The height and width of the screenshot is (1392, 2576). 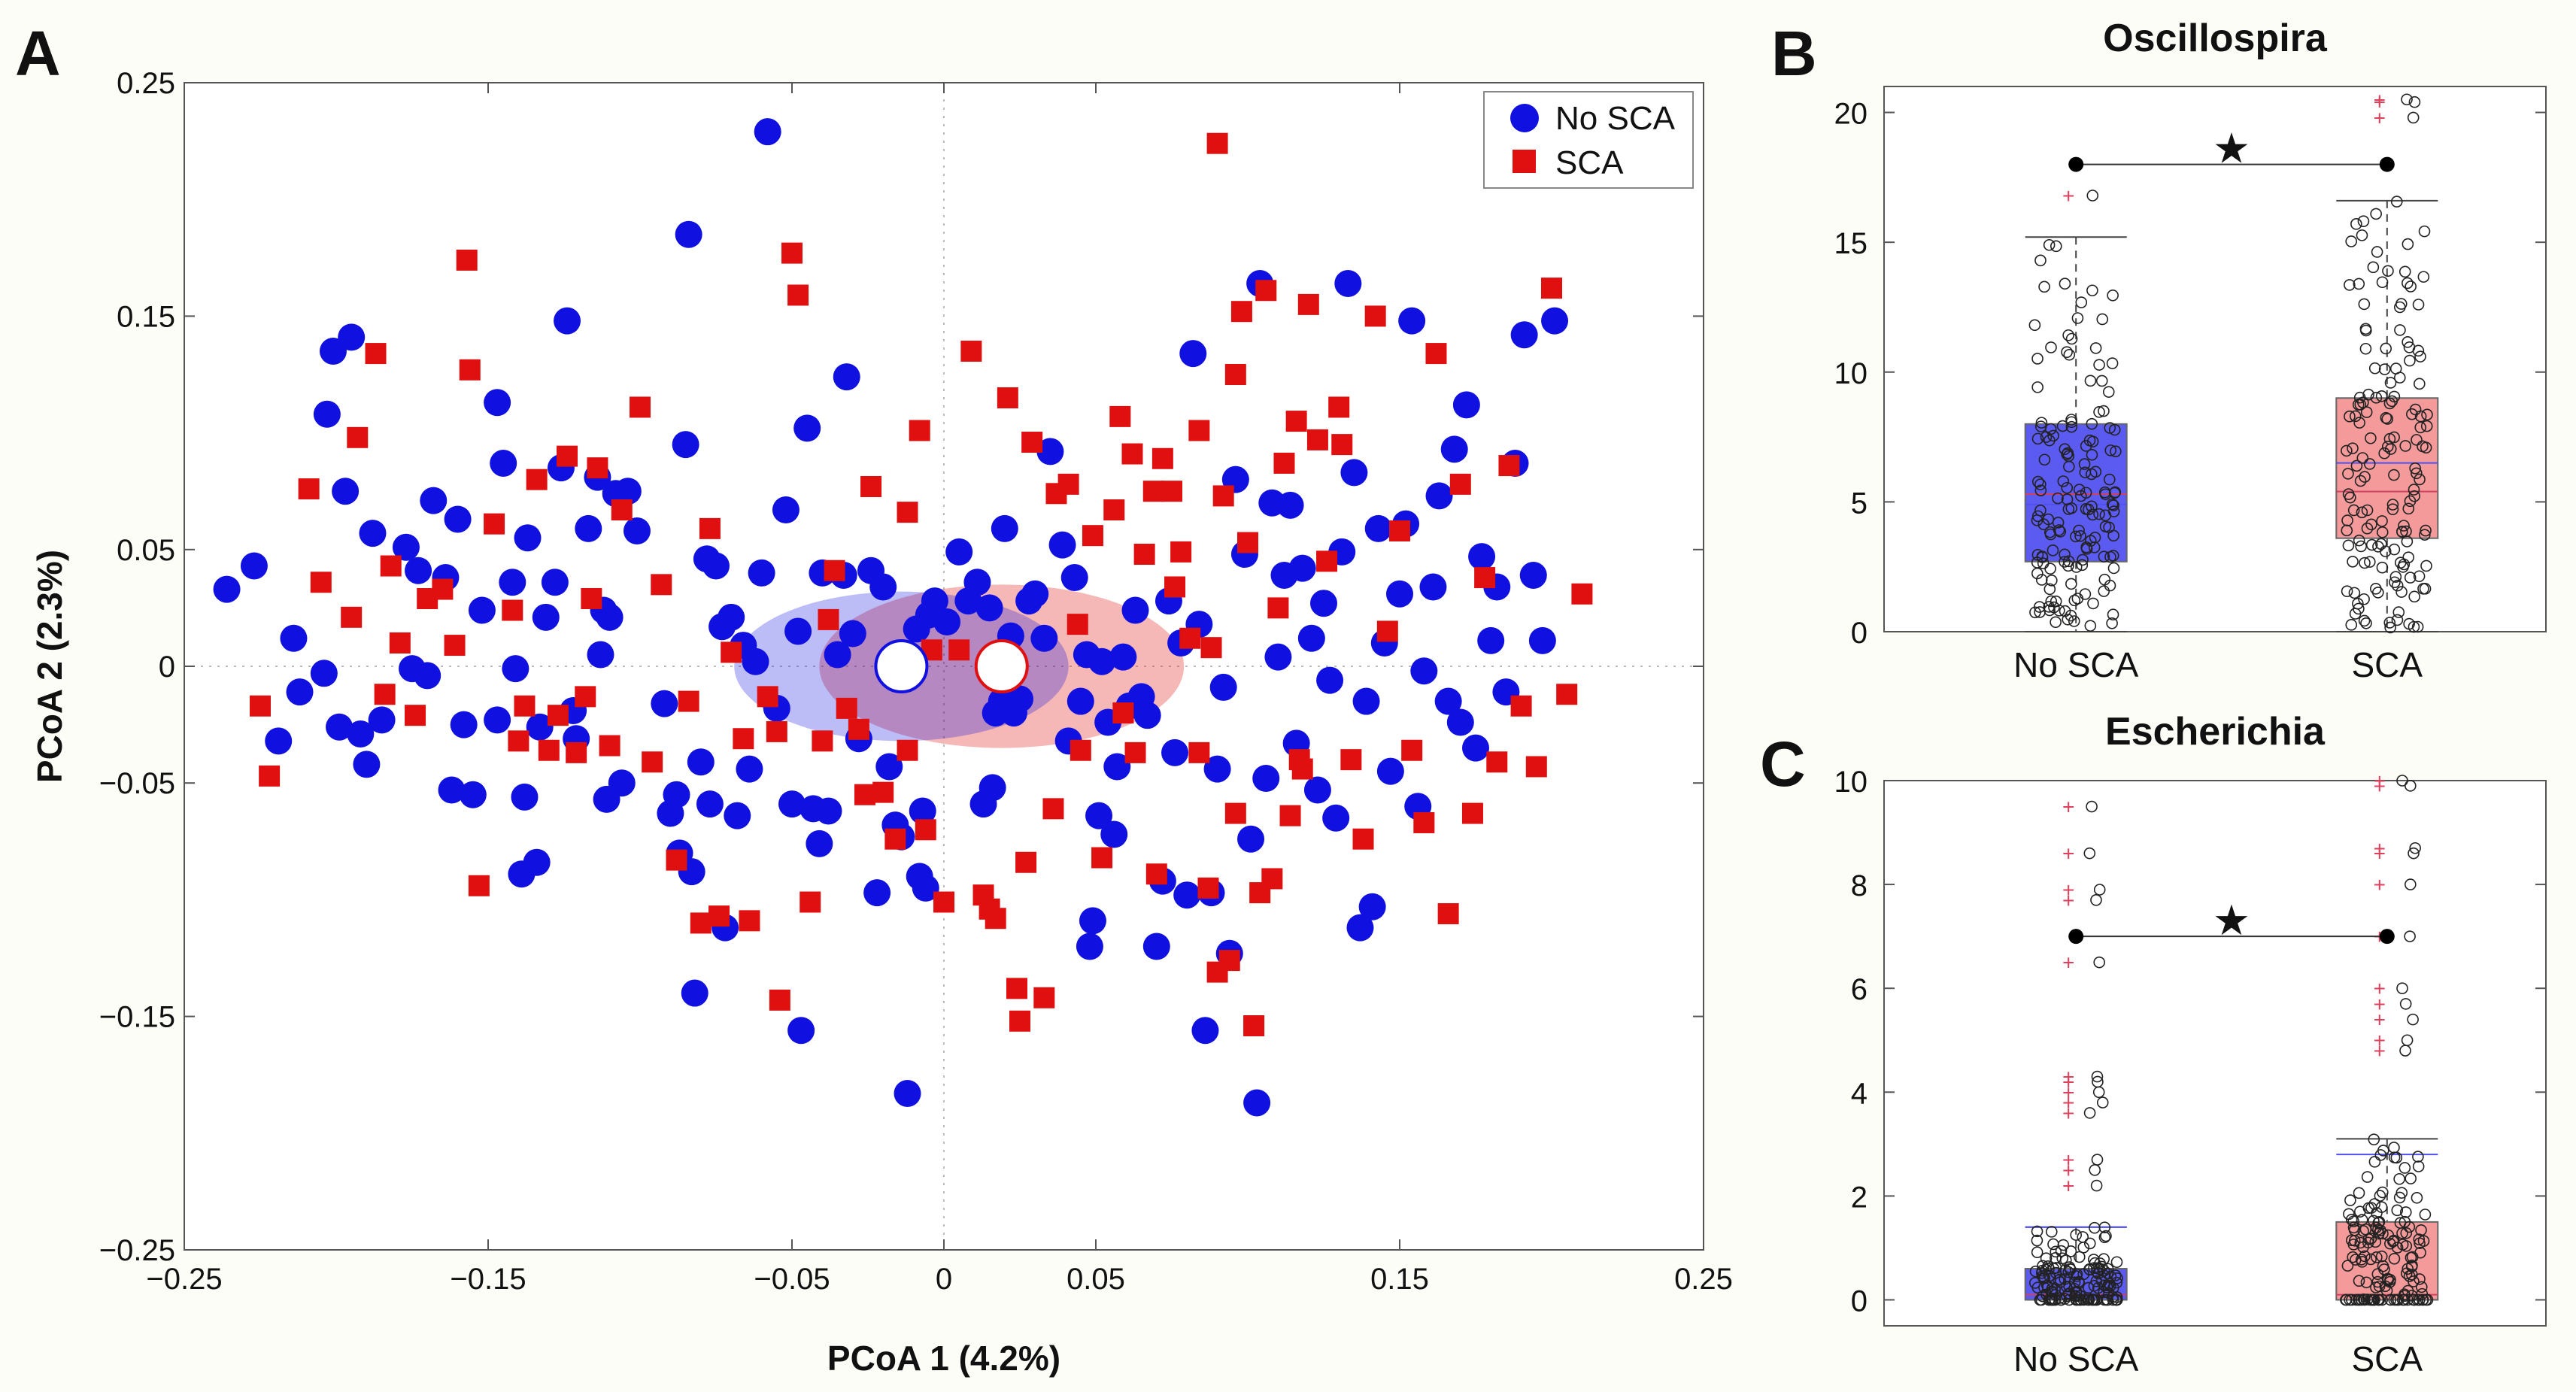 What do you see at coordinates (2231, 148) in the screenshot?
I see `significance-star-icon: ★` at bounding box center [2231, 148].